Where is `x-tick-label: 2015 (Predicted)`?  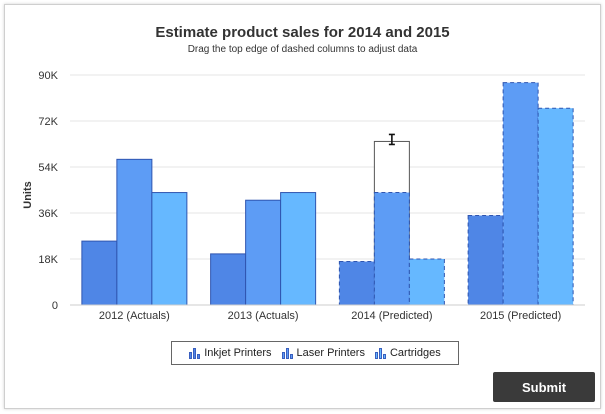 x-tick-label: 2015 (Predicted) is located at coordinates (520, 316).